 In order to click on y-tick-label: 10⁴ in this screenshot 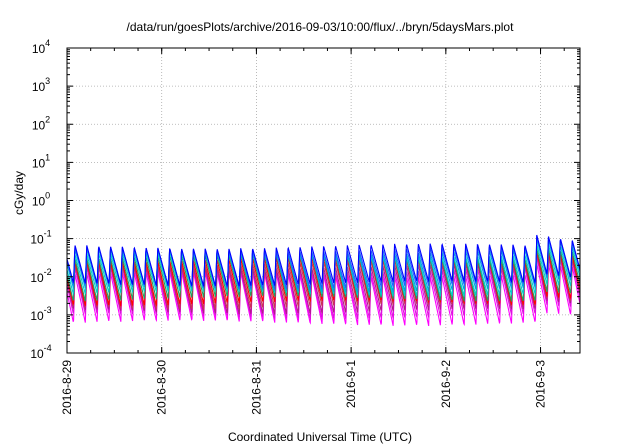, I will do `click(41, 47)`.